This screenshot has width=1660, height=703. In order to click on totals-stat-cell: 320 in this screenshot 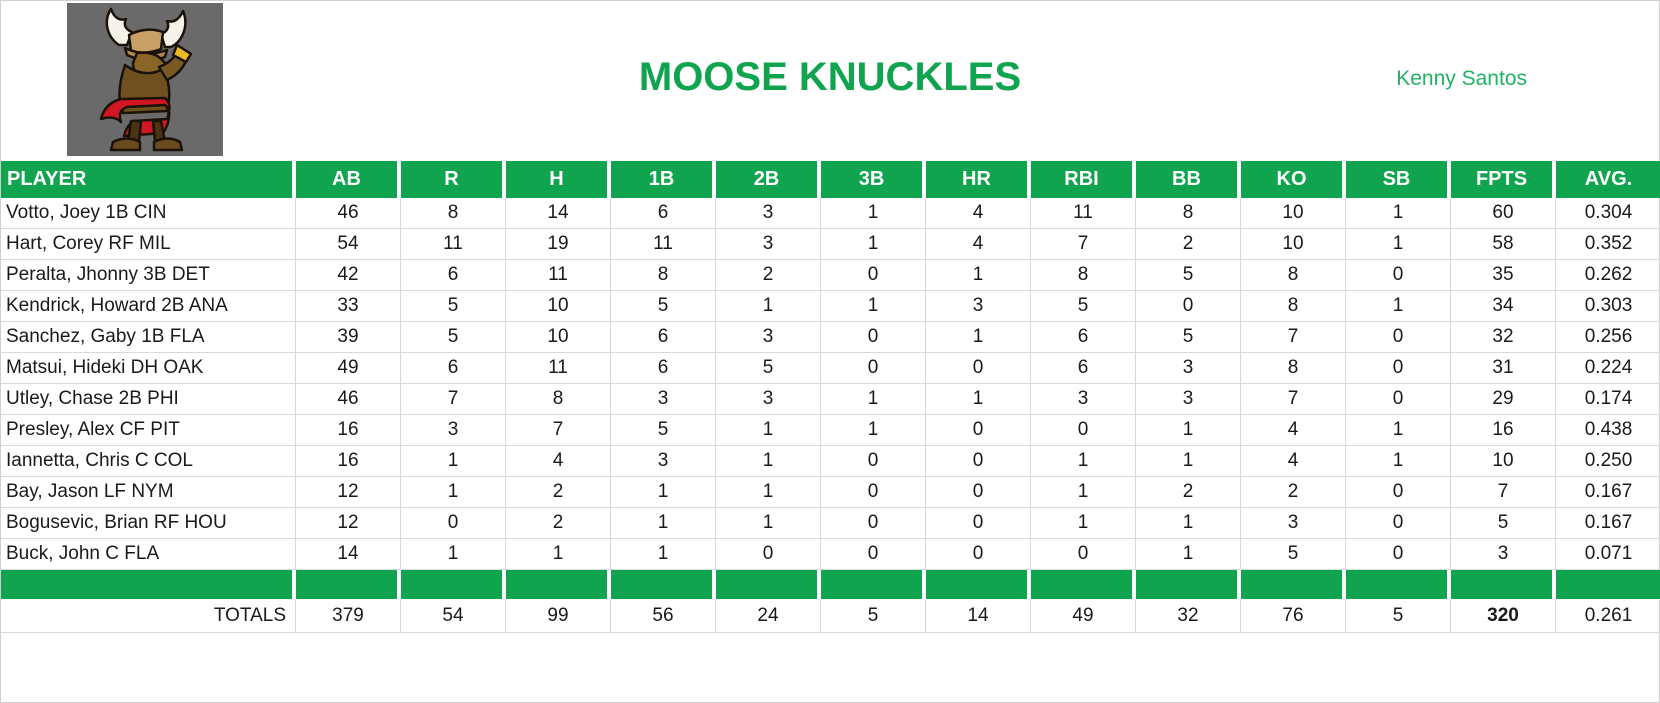, I will do `click(1503, 616)`.